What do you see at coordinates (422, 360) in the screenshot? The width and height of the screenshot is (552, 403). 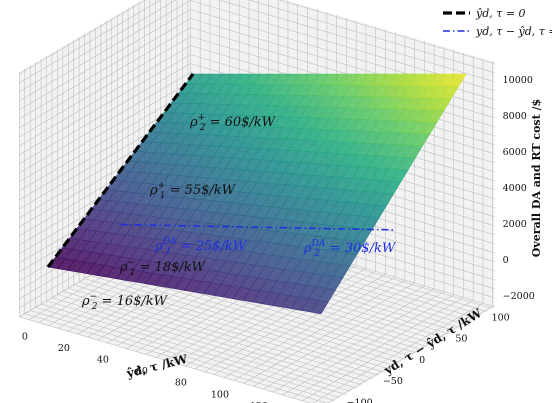 I see `y-tick-label: 0` at bounding box center [422, 360].